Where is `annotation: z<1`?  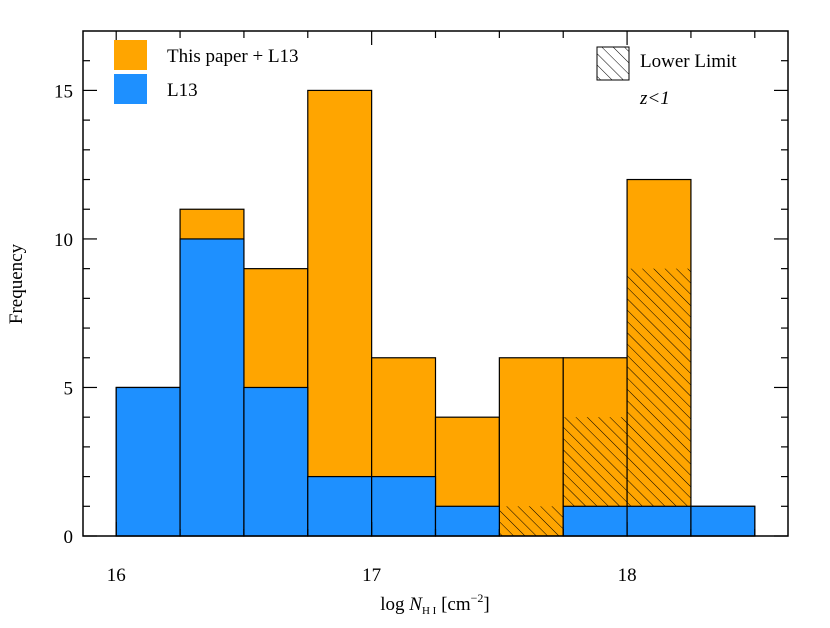 annotation: z<1 is located at coordinates (654, 98).